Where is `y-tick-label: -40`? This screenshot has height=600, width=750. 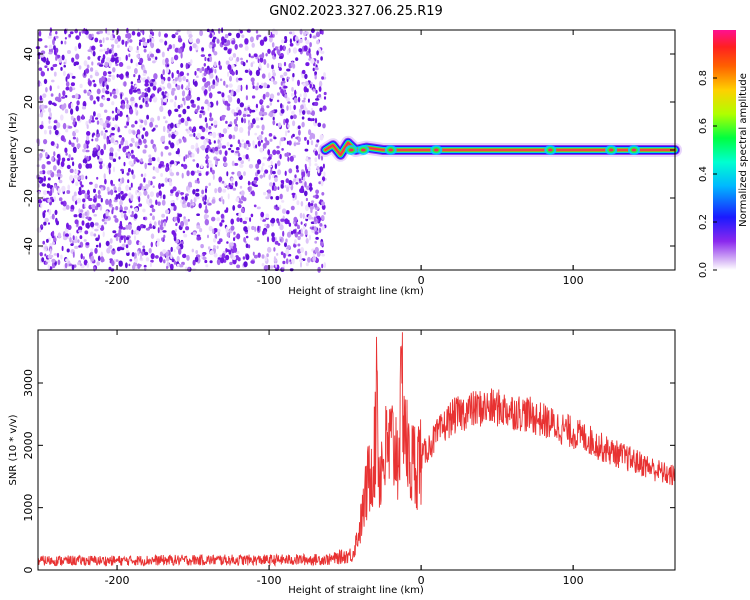 y-tick-label: -40 is located at coordinates (28, 246).